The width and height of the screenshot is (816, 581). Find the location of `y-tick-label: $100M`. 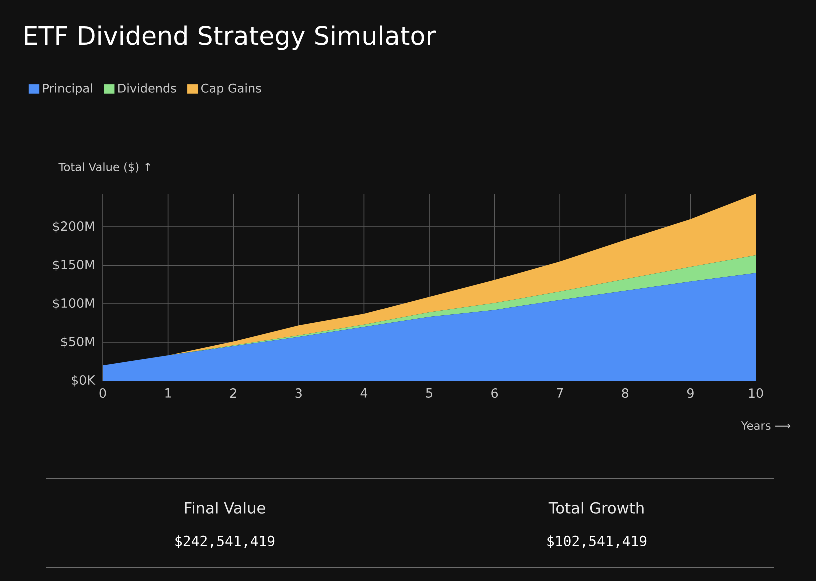

y-tick-label: $100M is located at coordinates (73, 304).